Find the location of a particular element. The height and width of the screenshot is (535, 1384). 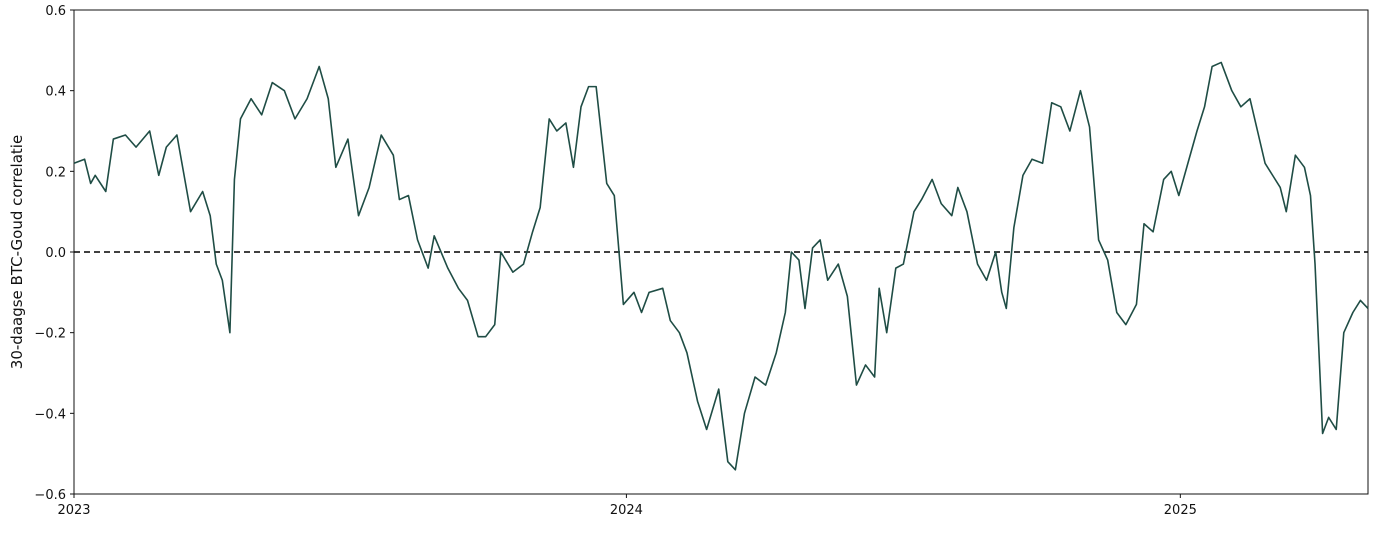

y-axis: −0.6 −0.4 −0.2 0.0 0.2 0.4 0.6 is located at coordinates (54, 253).